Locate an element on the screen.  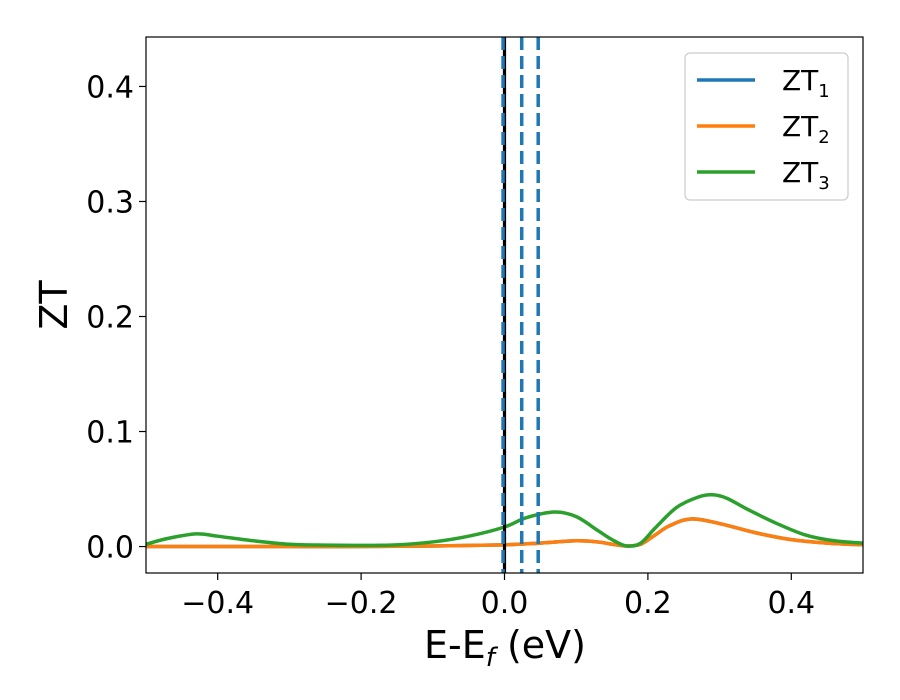
legend: ZT1 ZT2 ZT3 is located at coordinates (766, 126).